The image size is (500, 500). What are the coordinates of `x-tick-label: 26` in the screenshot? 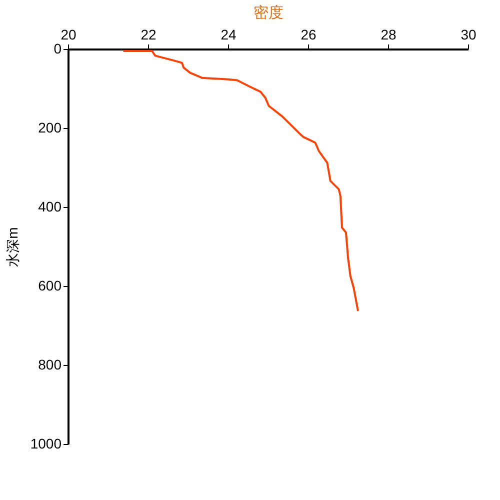 It's located at (308, 34).